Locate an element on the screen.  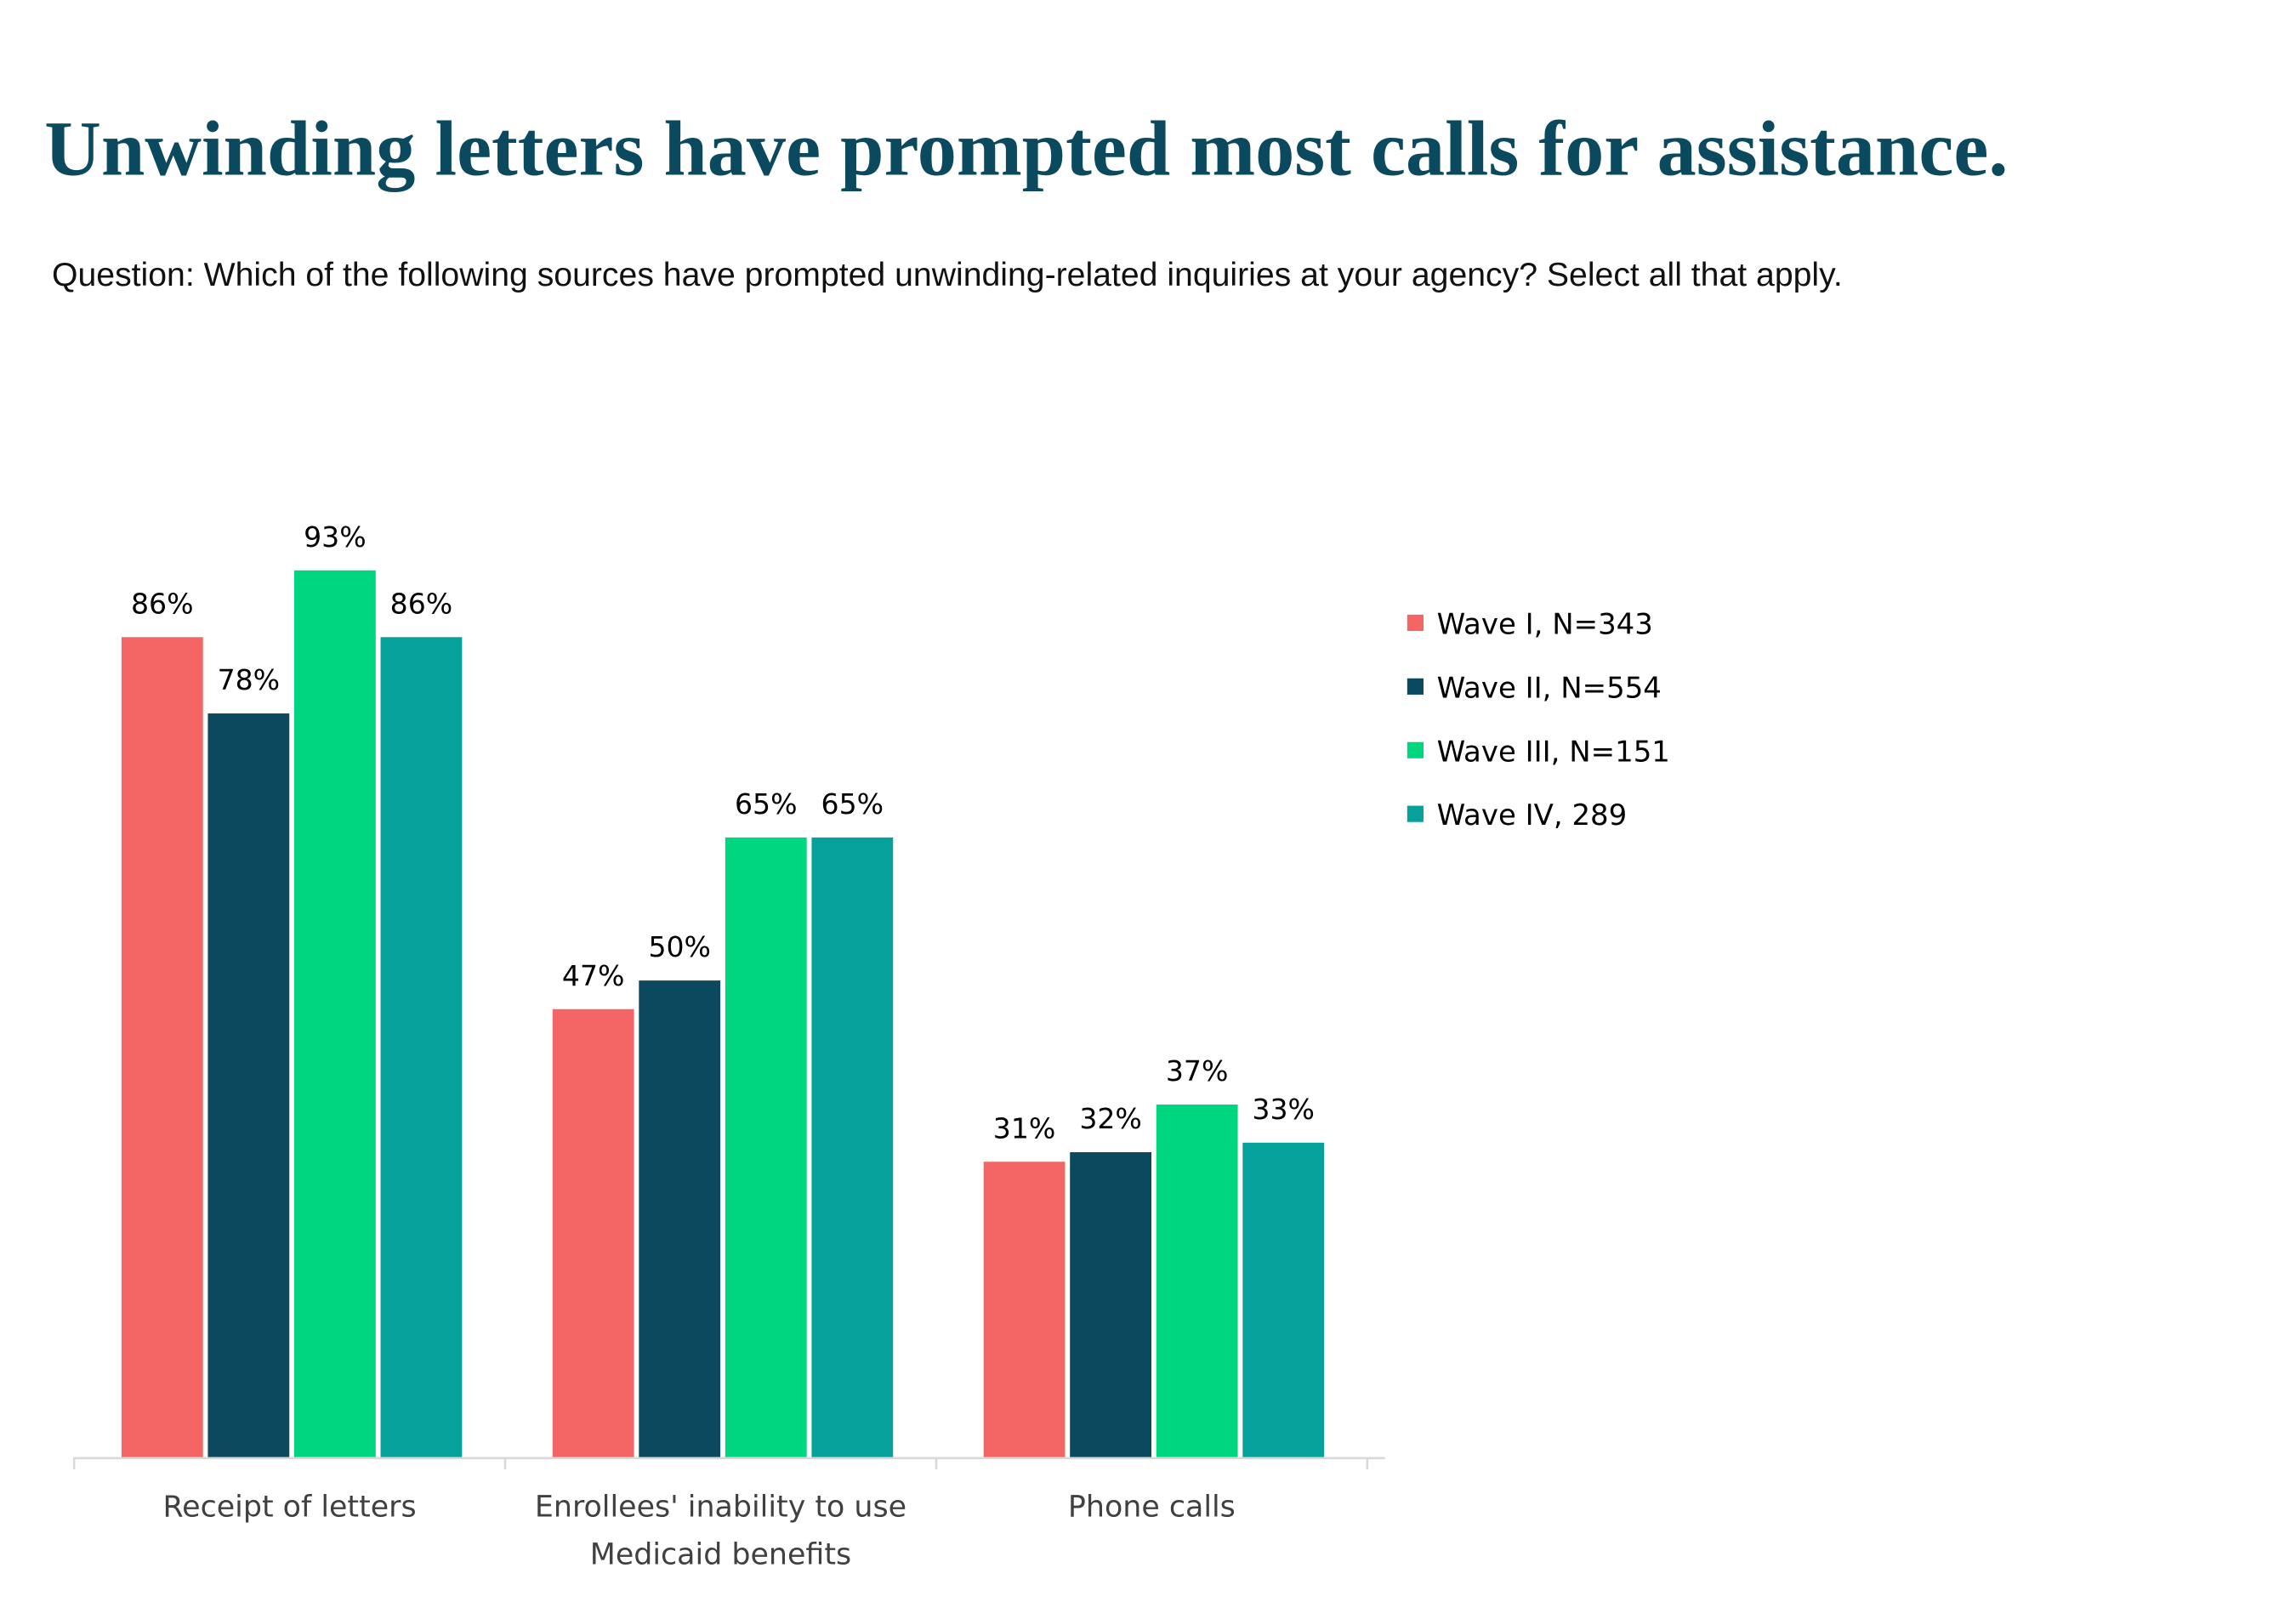
data-label: 37% is located at coordinates (1197, 1071).